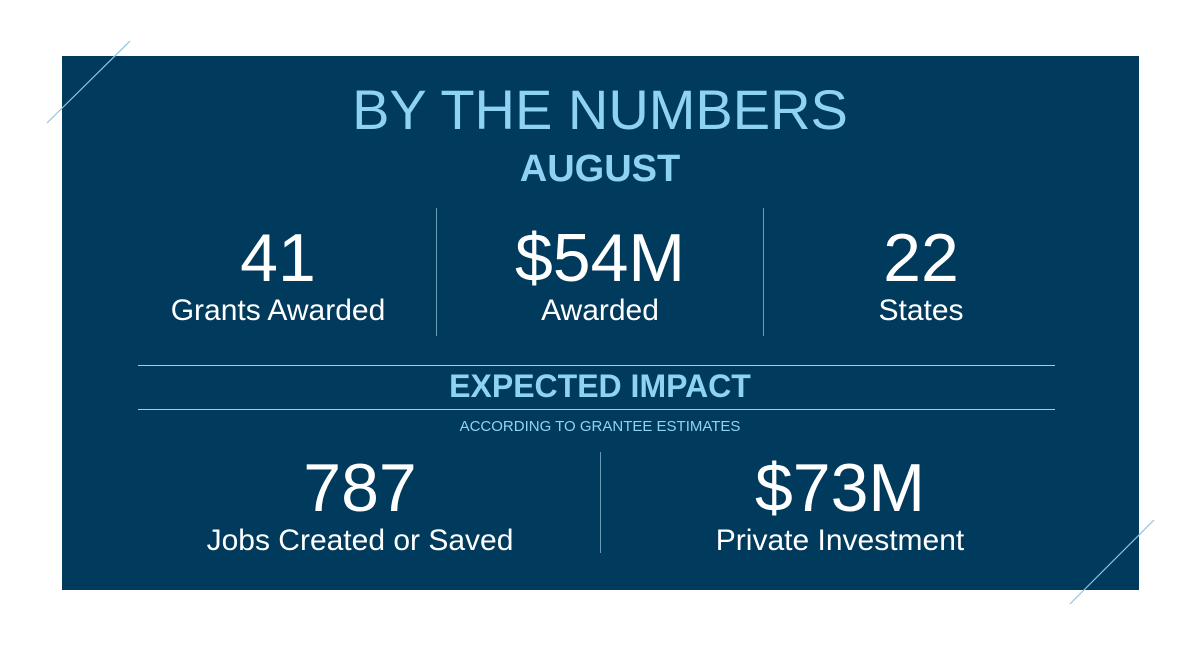 This screenshot has height=646, width=1200. Describe the element at coordinates (278, 310) in the screenshot. I see `stat-label: Grants Awarded` at that location.